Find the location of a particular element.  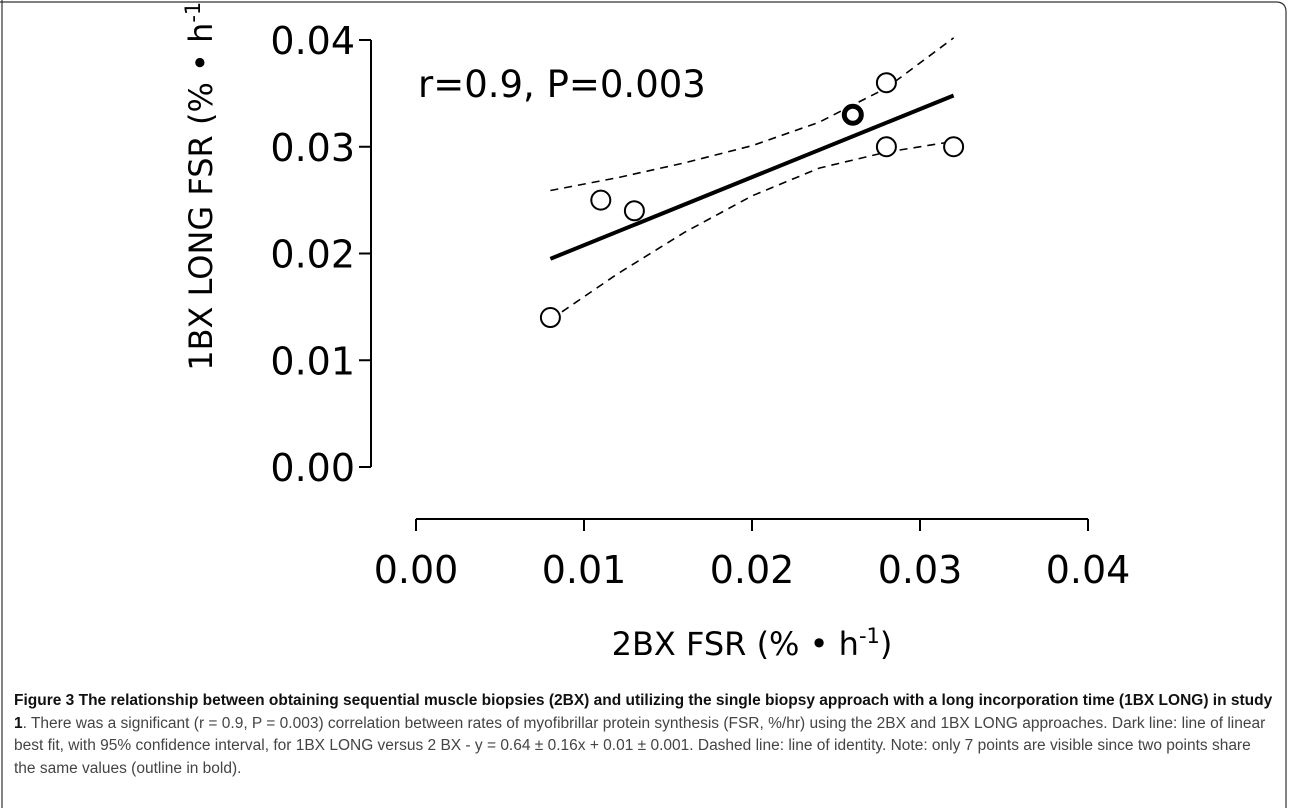

fit-line is located at coordinates (752, 177).